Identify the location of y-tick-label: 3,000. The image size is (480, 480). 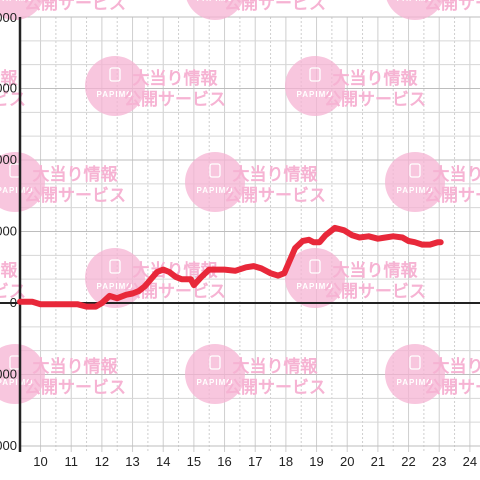
(8, 231).